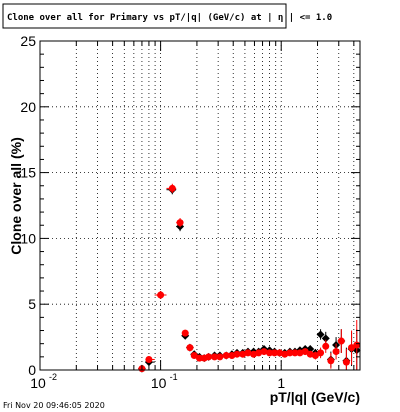 The height and width of the screenshot is (412, 400). Describe the element at coordinates (28, 238) in the screenshot. I see `y-tick-label: 10` at that location.